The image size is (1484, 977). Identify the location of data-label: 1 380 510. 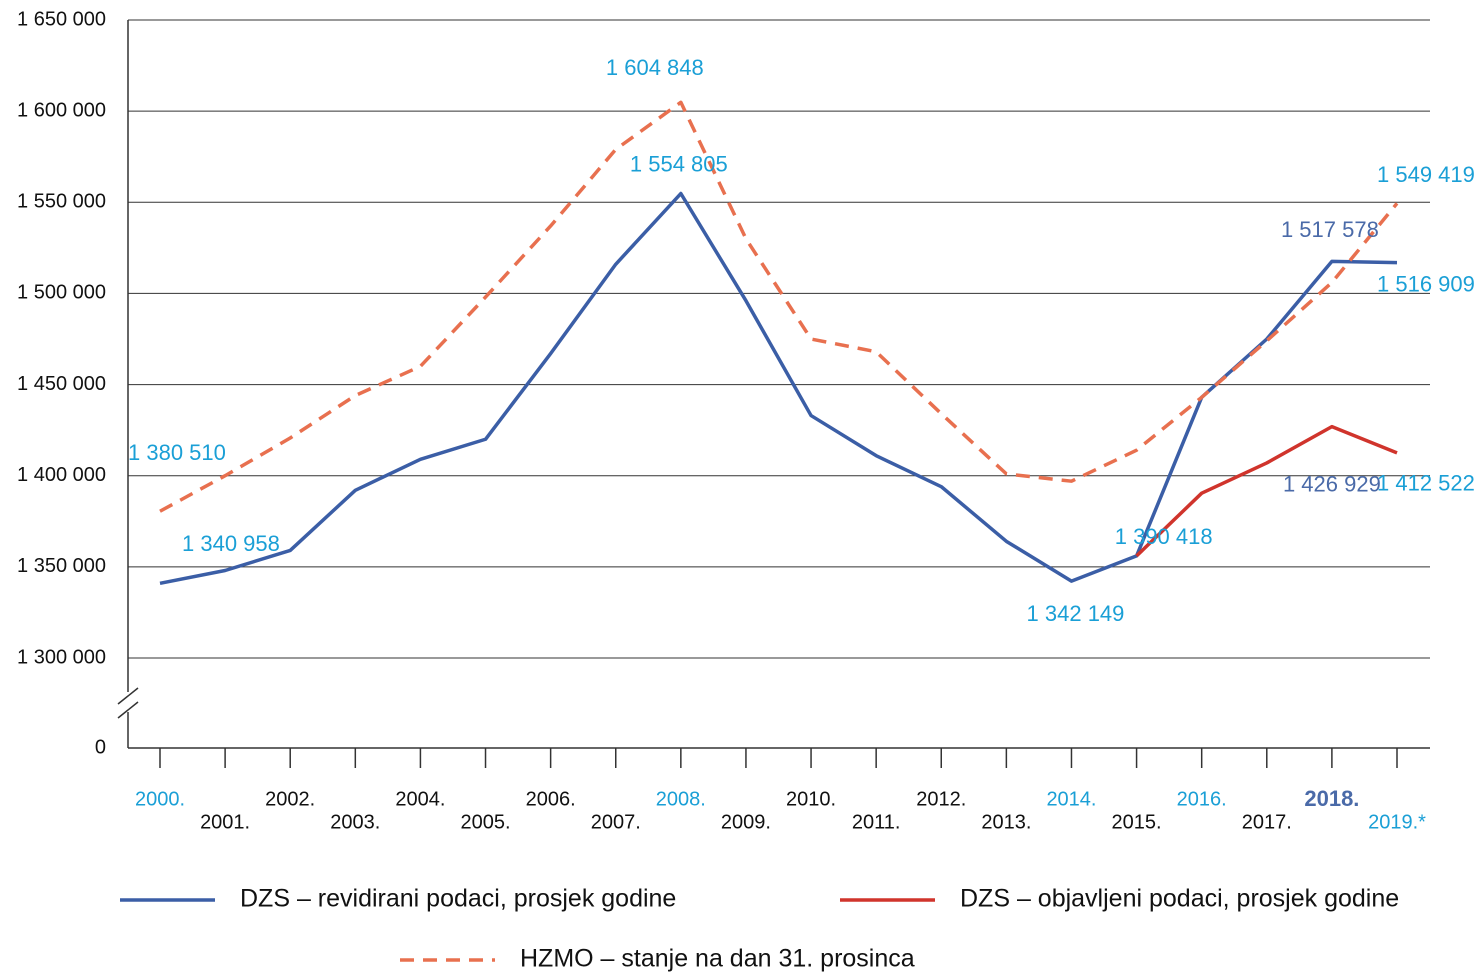
(177, 452).